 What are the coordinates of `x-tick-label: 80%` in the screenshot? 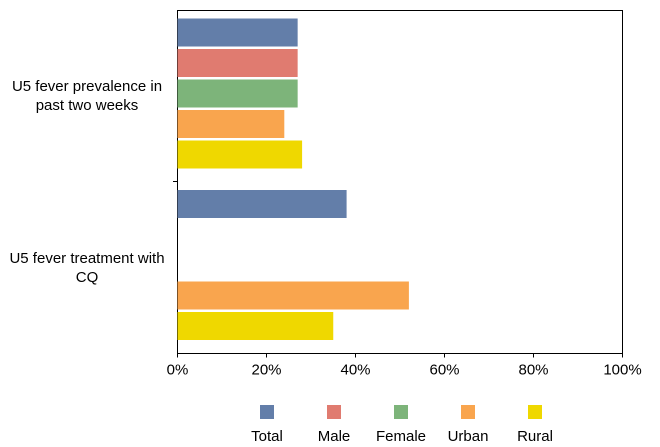 It's located at (533, 369).